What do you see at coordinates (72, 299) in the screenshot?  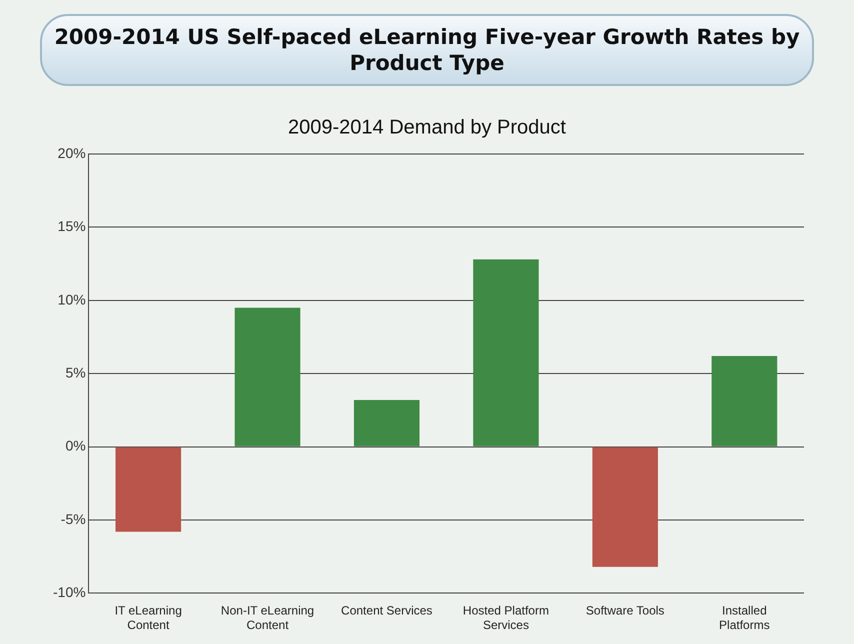 I see `y-tick-label: 10%` at bounding box center [72, 299].